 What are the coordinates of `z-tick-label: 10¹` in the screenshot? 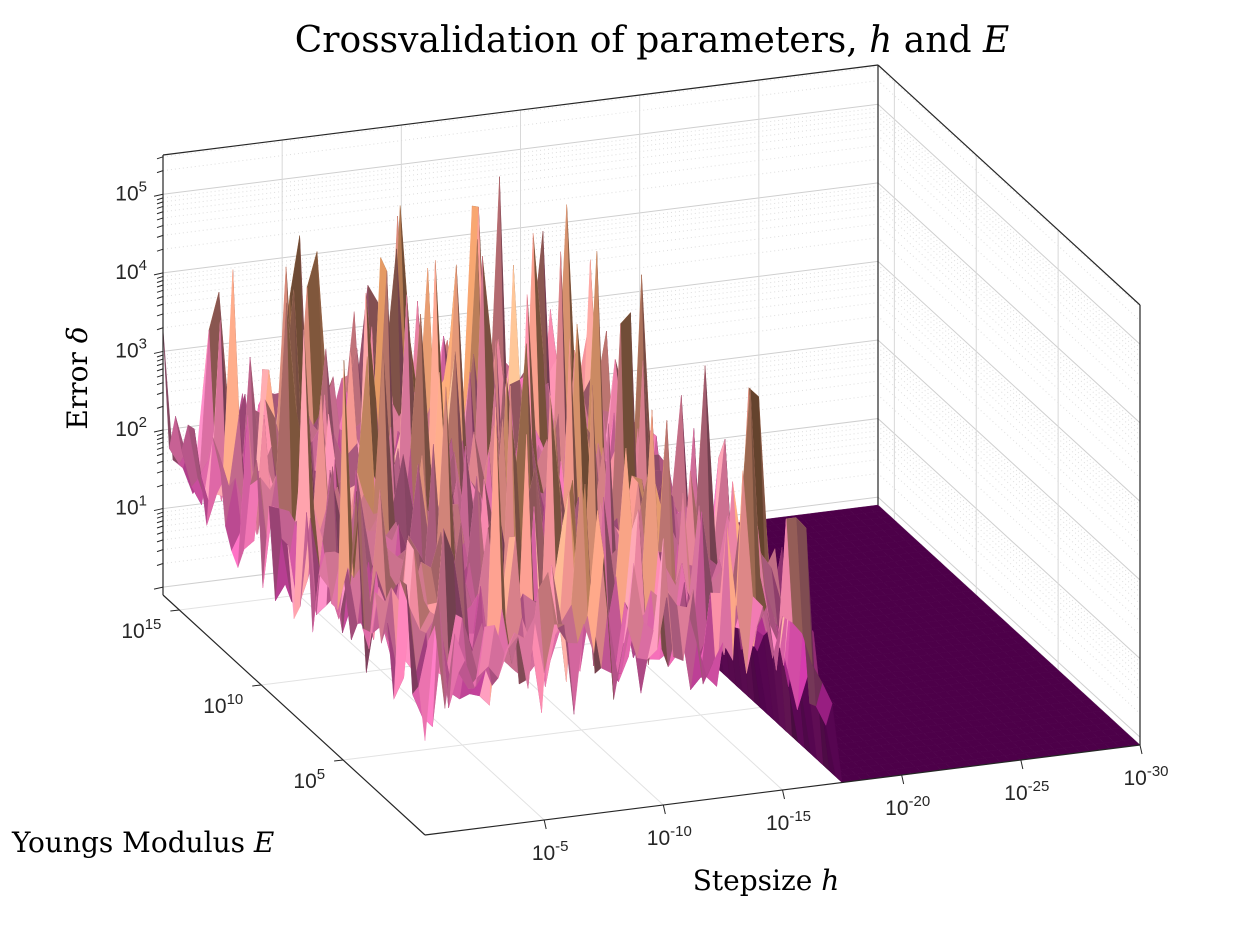 It's located at (131, 506).